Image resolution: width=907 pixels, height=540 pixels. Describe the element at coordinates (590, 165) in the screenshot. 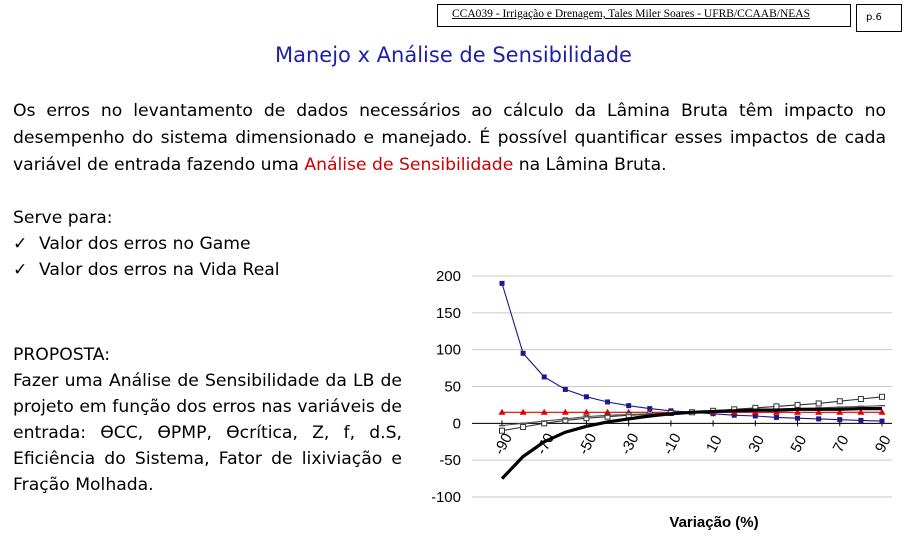

I see `intro-text-after: na Lâmina Bruta.` at that location.